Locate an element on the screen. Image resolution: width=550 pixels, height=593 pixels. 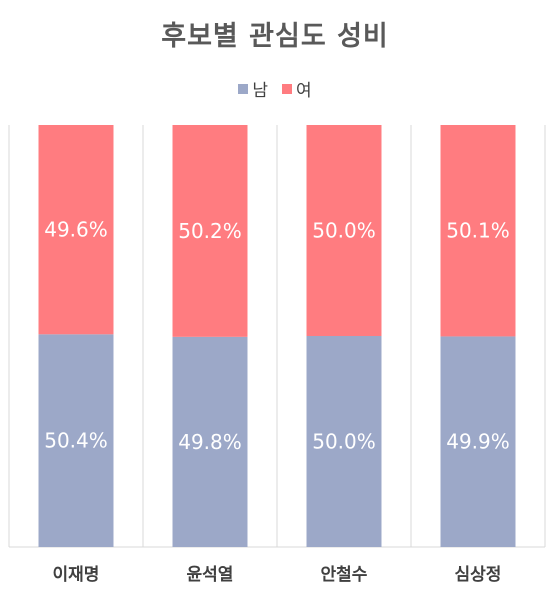
legend-item-male: 남 is located at coordinates (253, 88).